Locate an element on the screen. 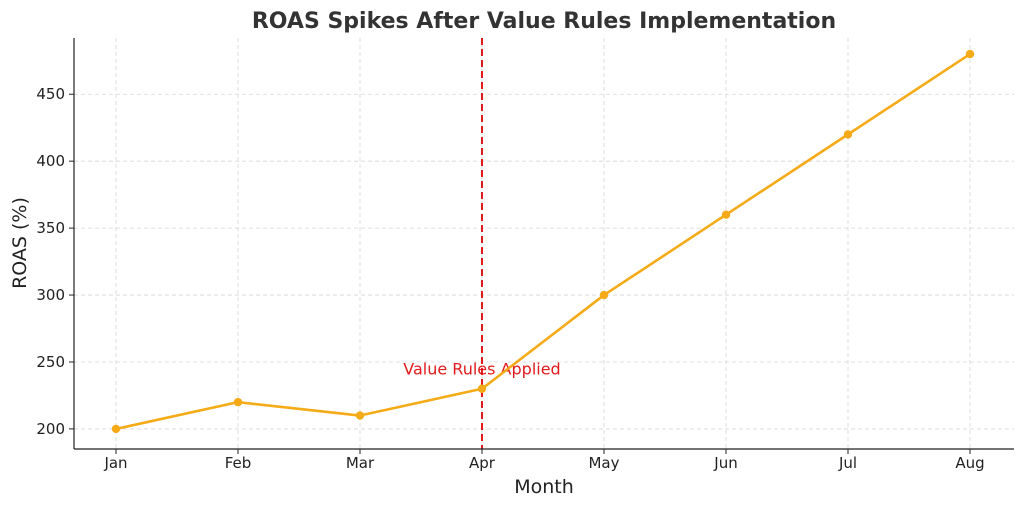  y-tick-label: 200 is located at coordinates (50, 429).